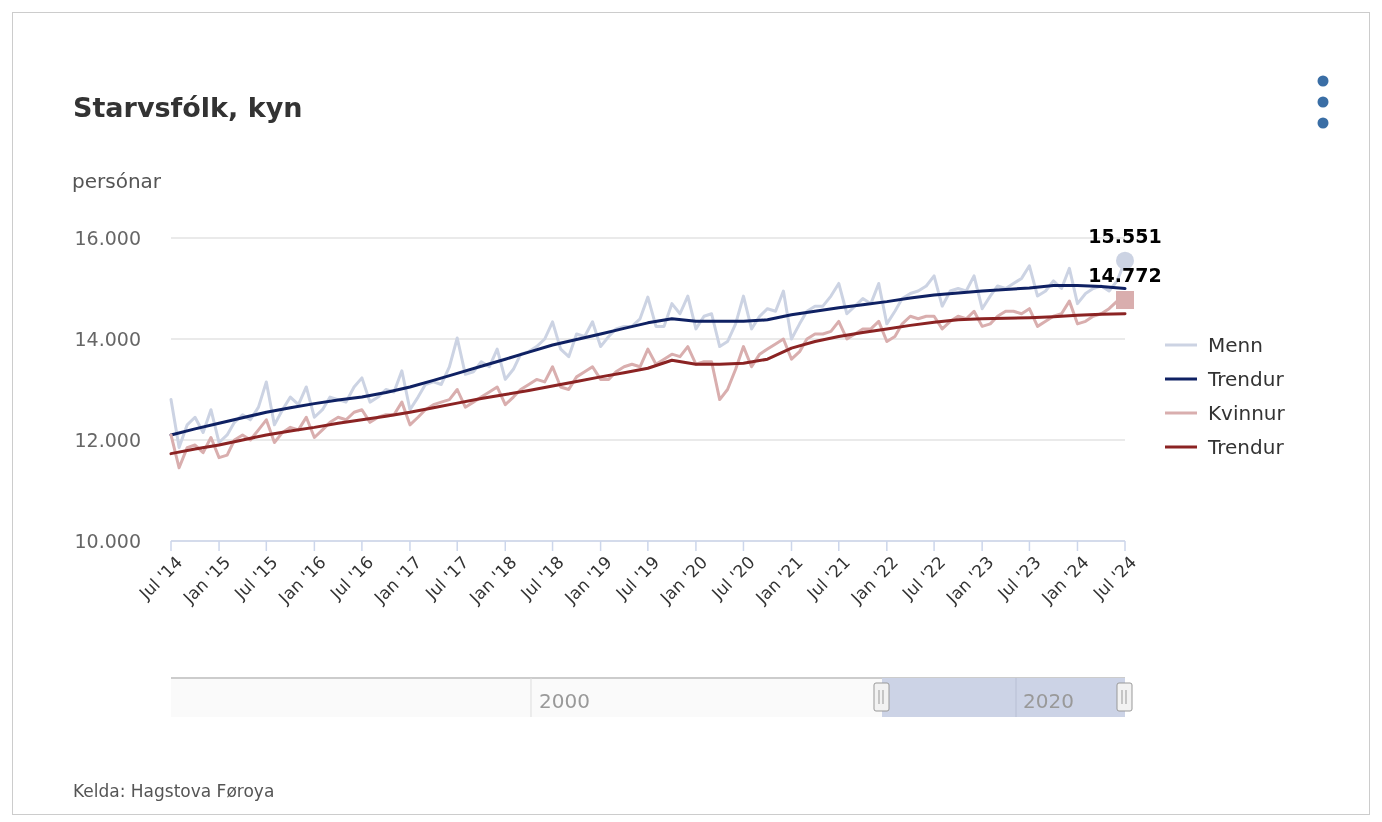  Describe the element at coordinates (107, 338) in the screenshot. I see `y-tick-label: 14.000` at that location.